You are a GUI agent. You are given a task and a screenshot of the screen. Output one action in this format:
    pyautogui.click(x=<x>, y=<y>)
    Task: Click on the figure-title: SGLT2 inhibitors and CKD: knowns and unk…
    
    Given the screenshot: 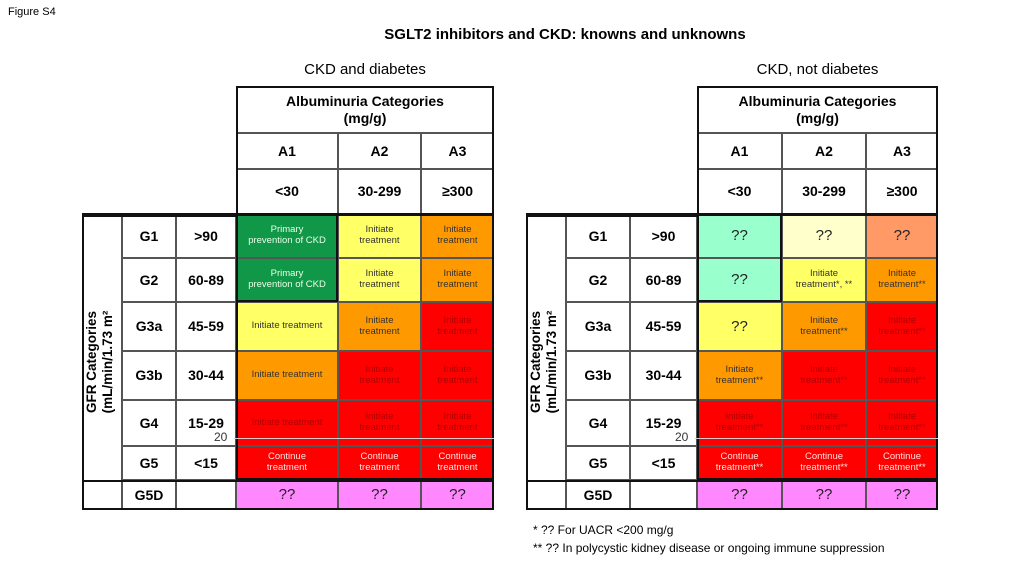 What is the action you would take?
    pyautogui.click(x=565, y=34)
    